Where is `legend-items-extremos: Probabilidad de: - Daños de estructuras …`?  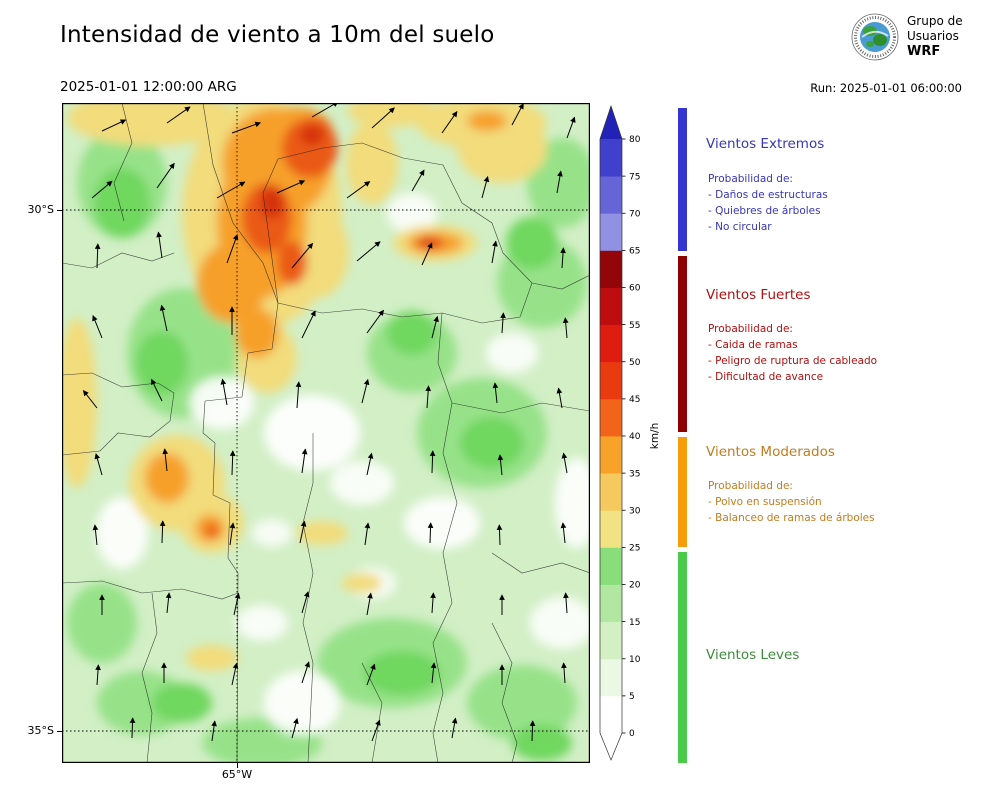
legend-items-extremos: Probabilidad de: - Daños de estructuras … is located at coordinates (768, 203).